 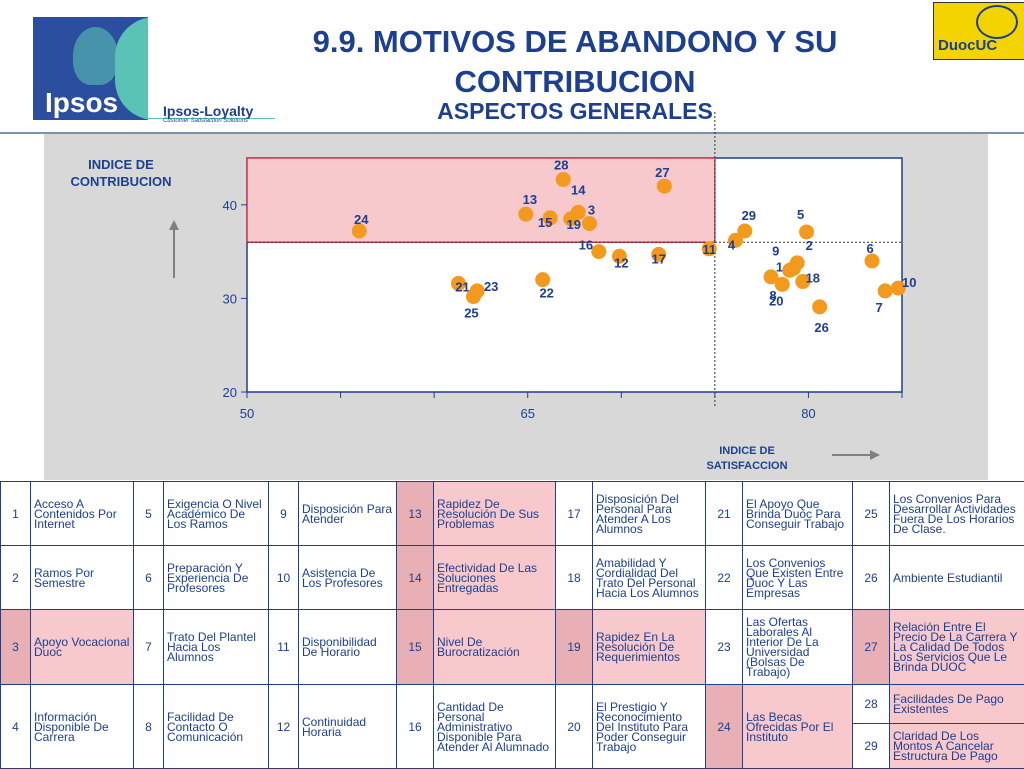 I want to click on legend-number: 28, so click(x=871, y=704).